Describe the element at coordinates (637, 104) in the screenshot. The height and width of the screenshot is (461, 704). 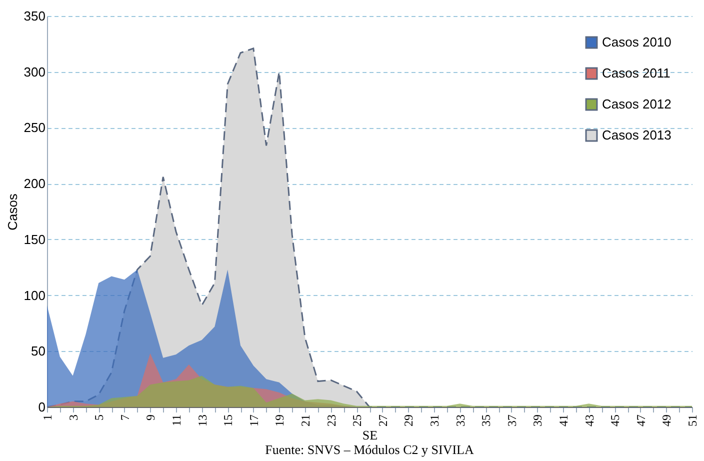
I see `legend-label: Casos 2012` at that location.